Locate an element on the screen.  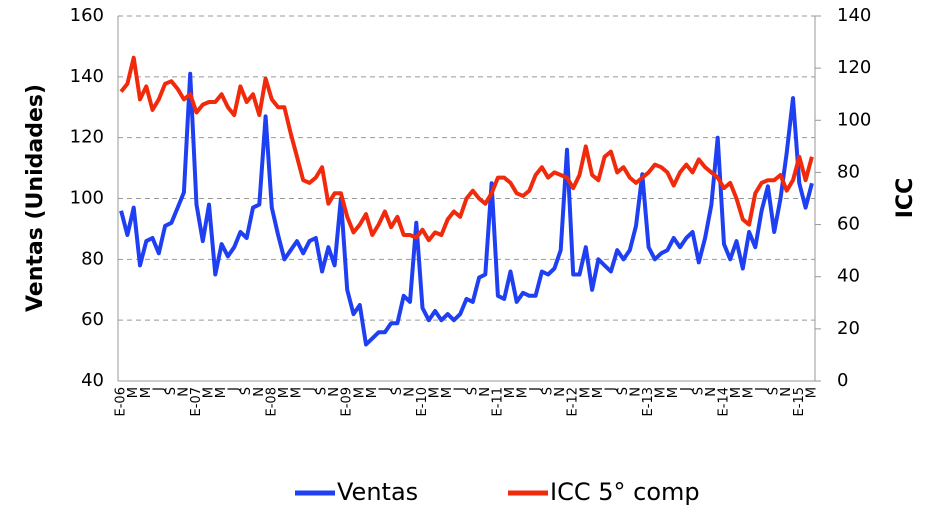
x-tick-label: E-12 is located at coordinates (573, 401).